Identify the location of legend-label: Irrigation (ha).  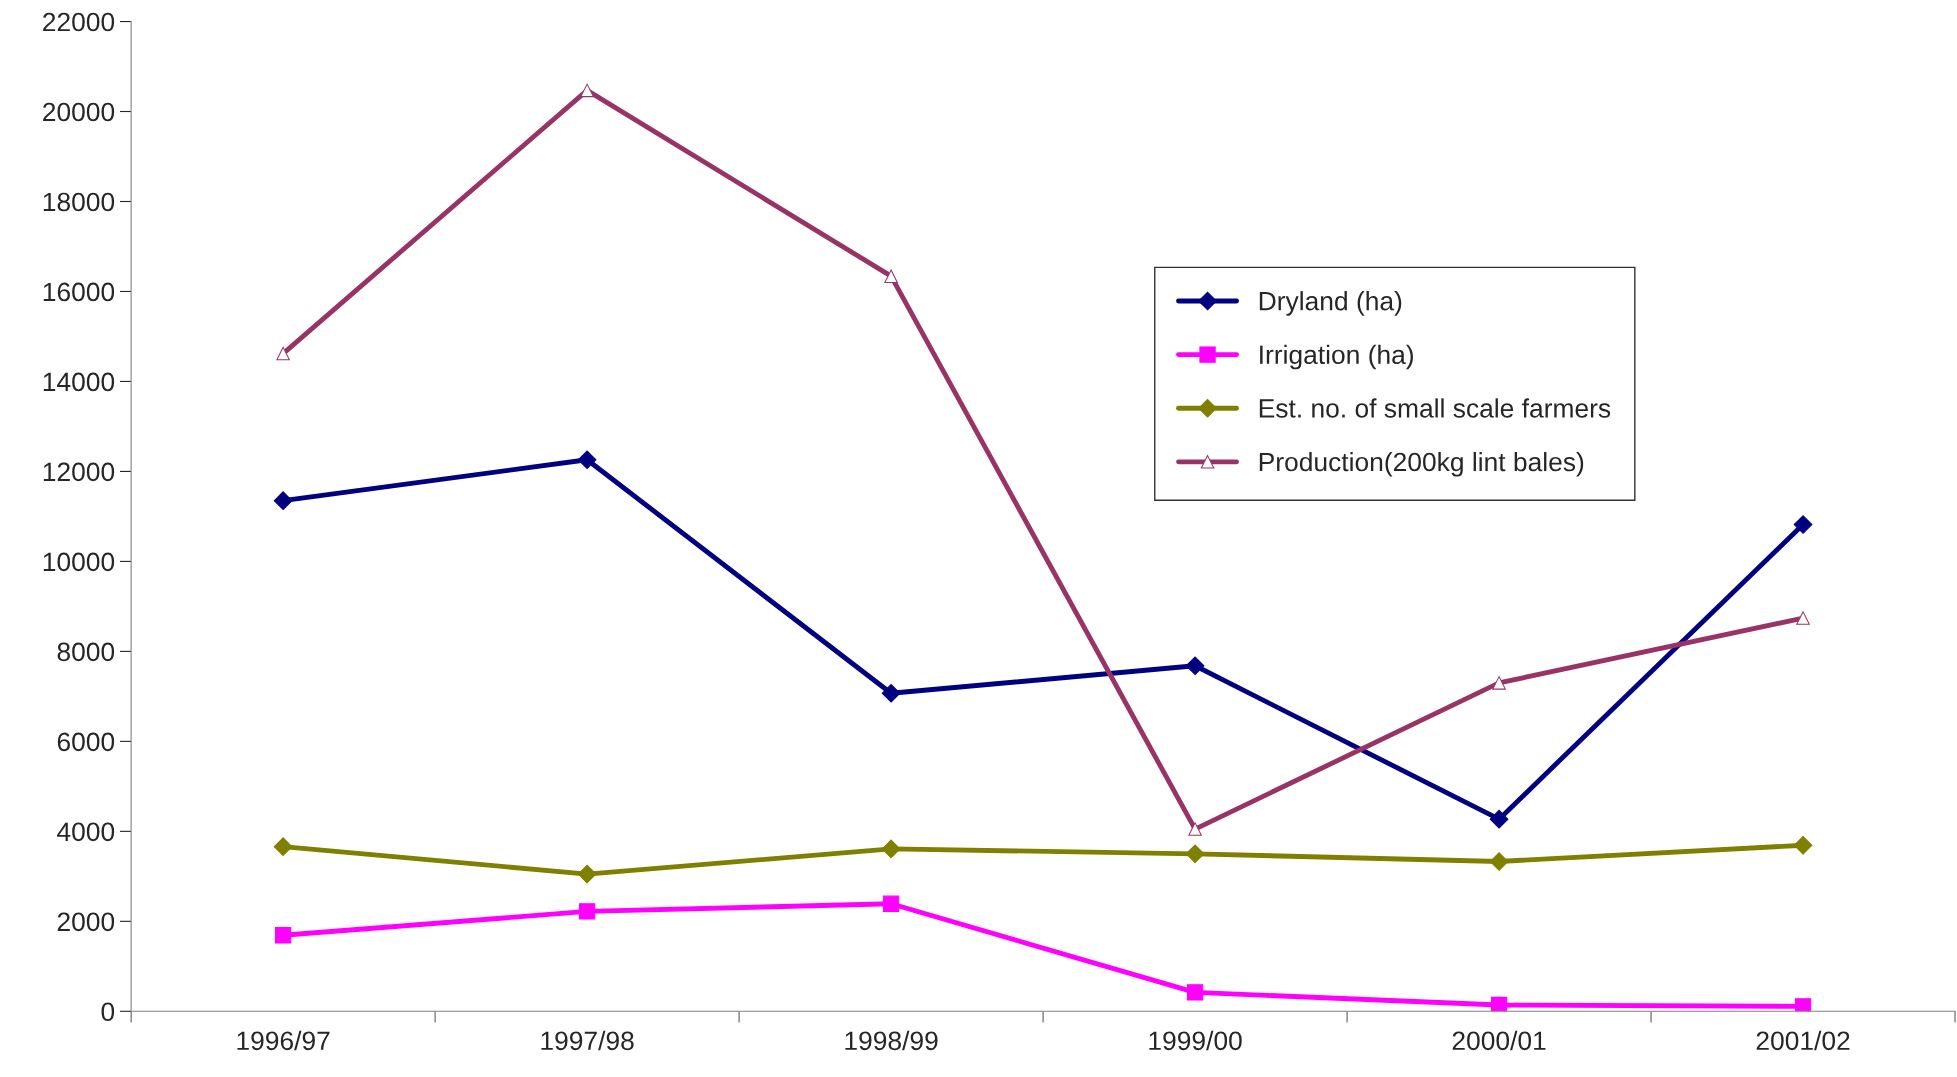
(1336, 357).